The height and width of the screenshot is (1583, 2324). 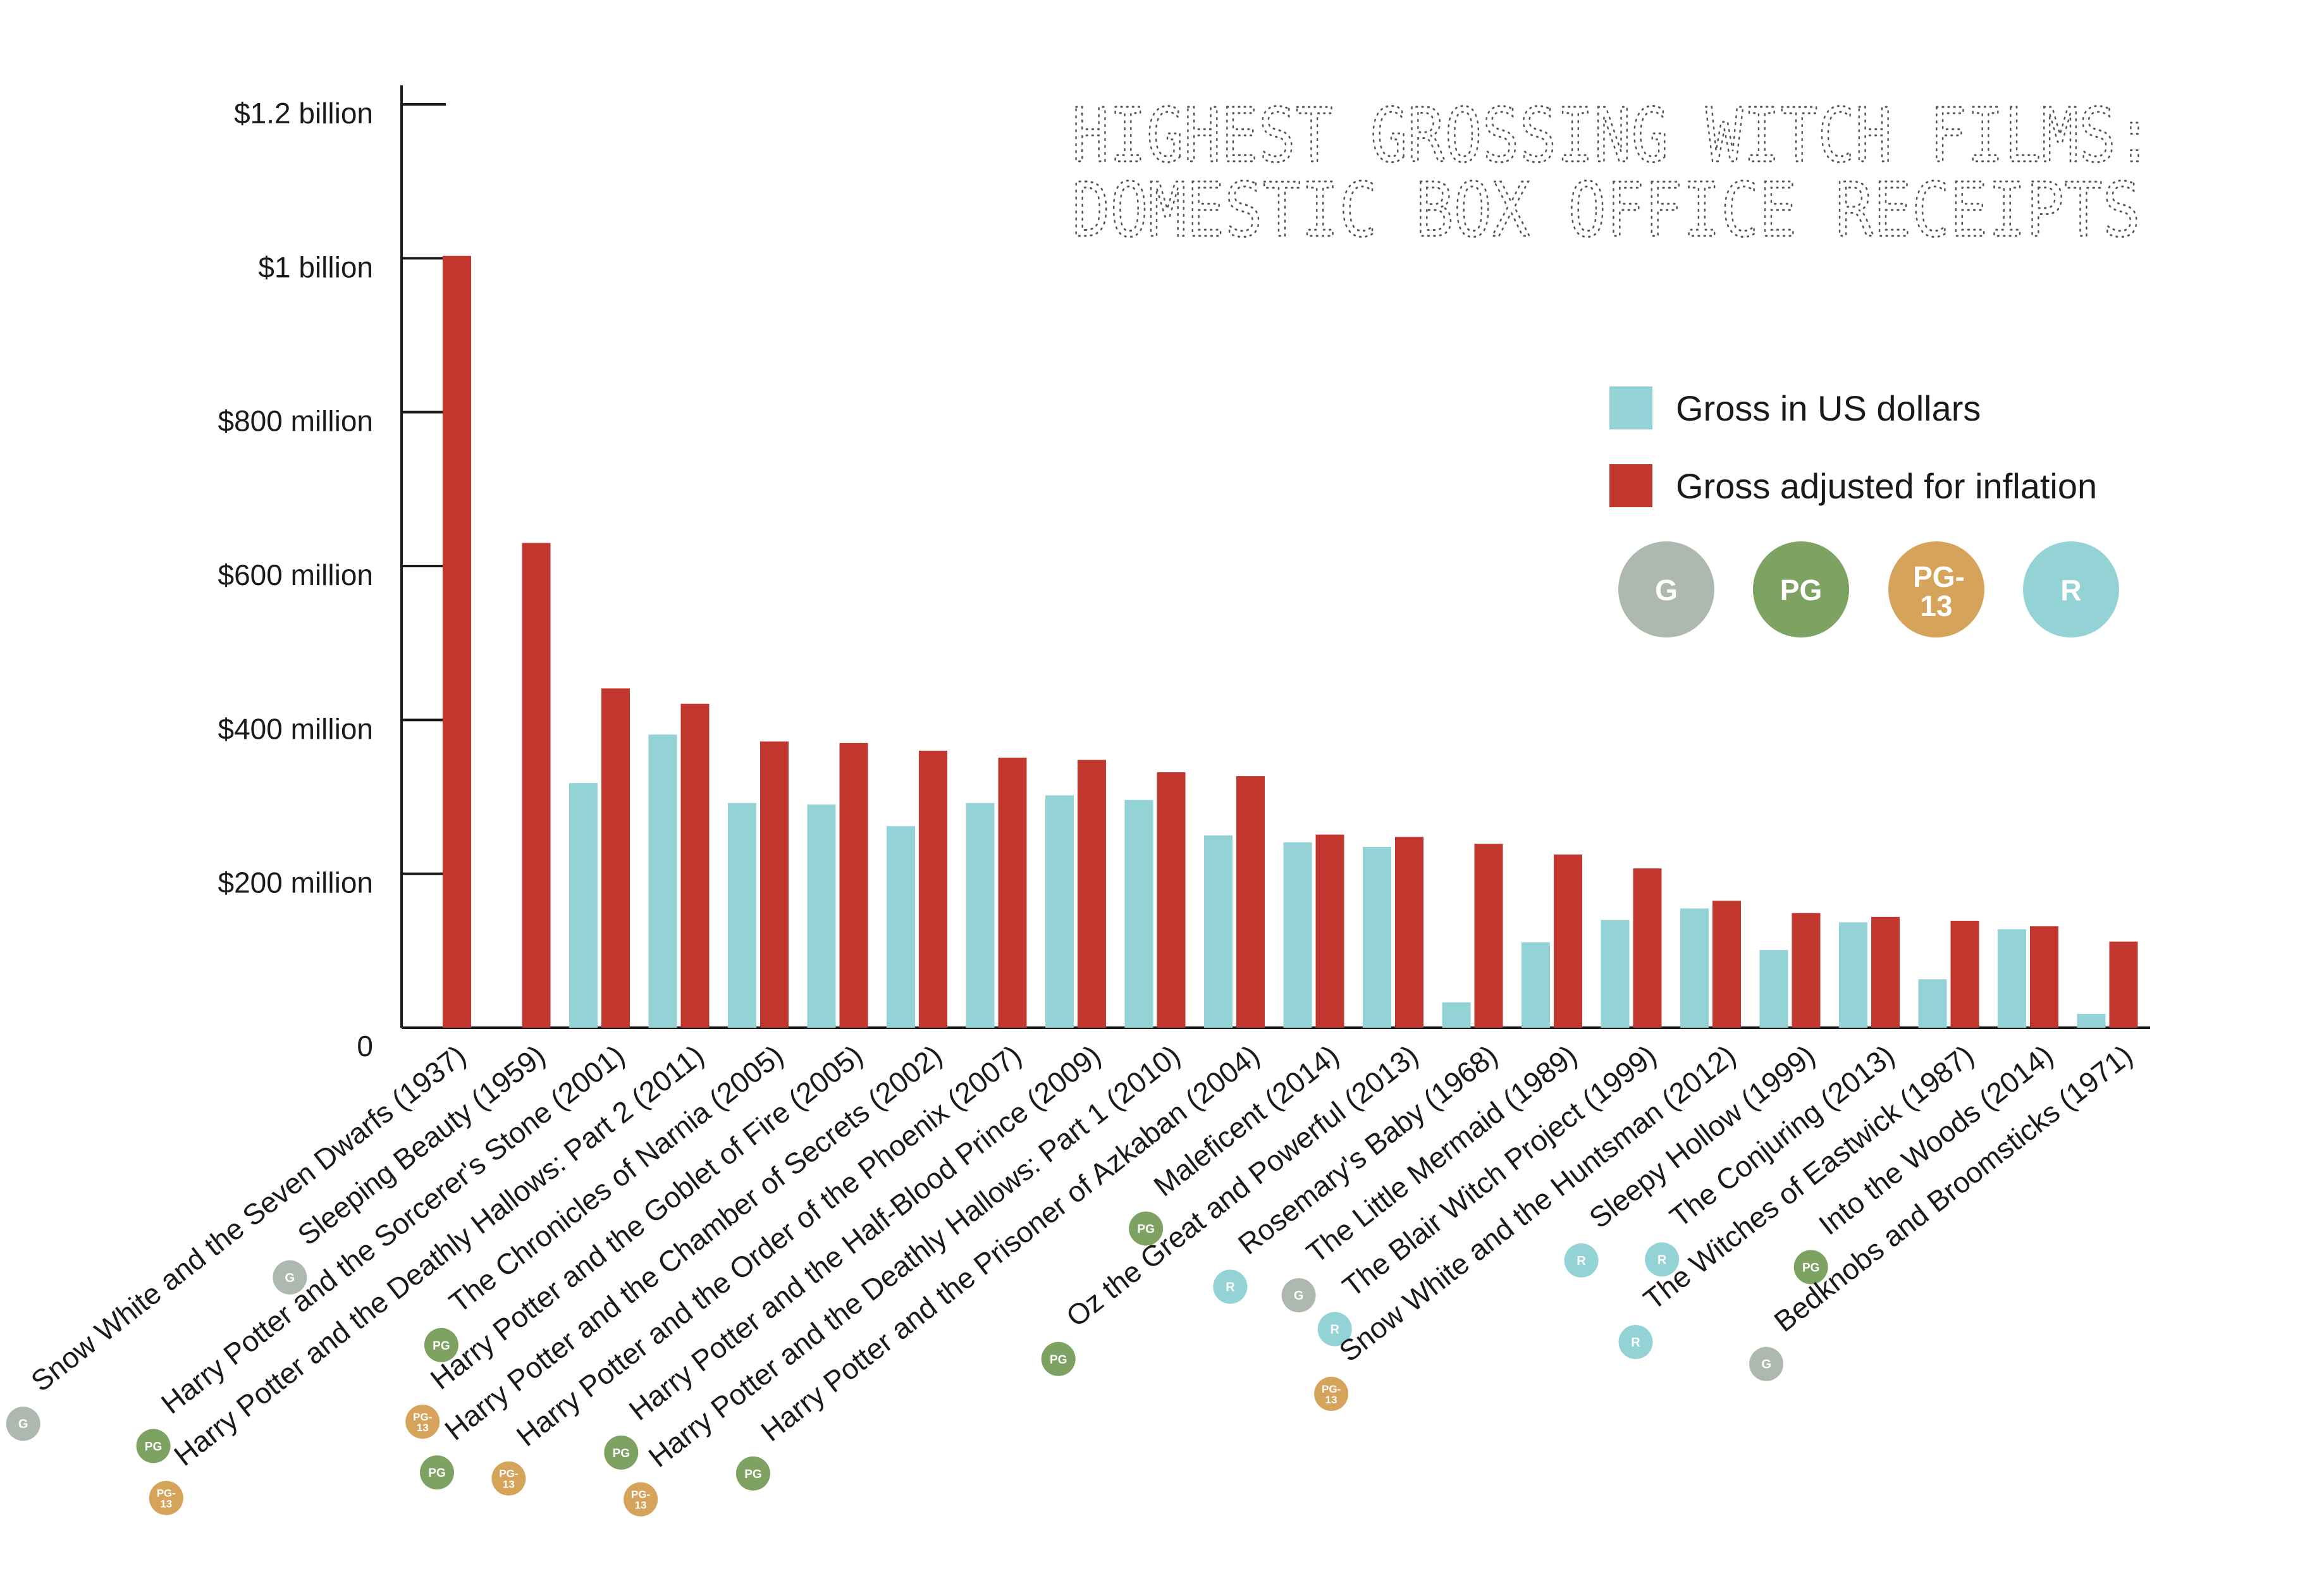 I want to click on y-tick-label: $200 million, so click(x=295, y=883).